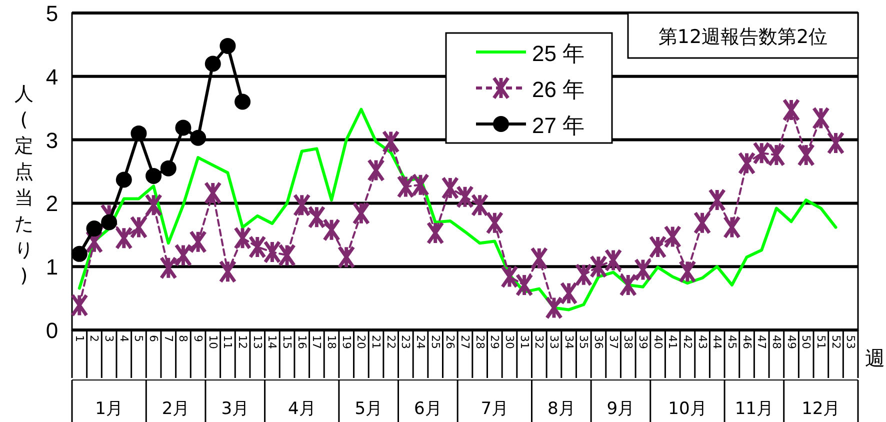  What do you see at coordinates (509, 342) in the screenshot?
I see `x-tick-label: 30` at bounding box center [509, 342].